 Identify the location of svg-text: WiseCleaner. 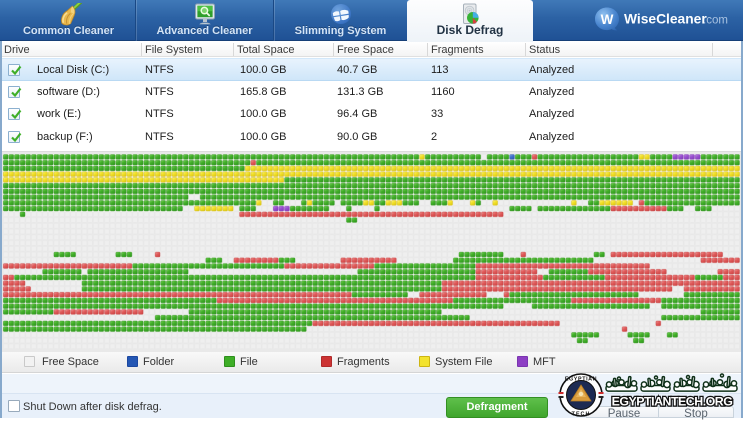
(665, 19).